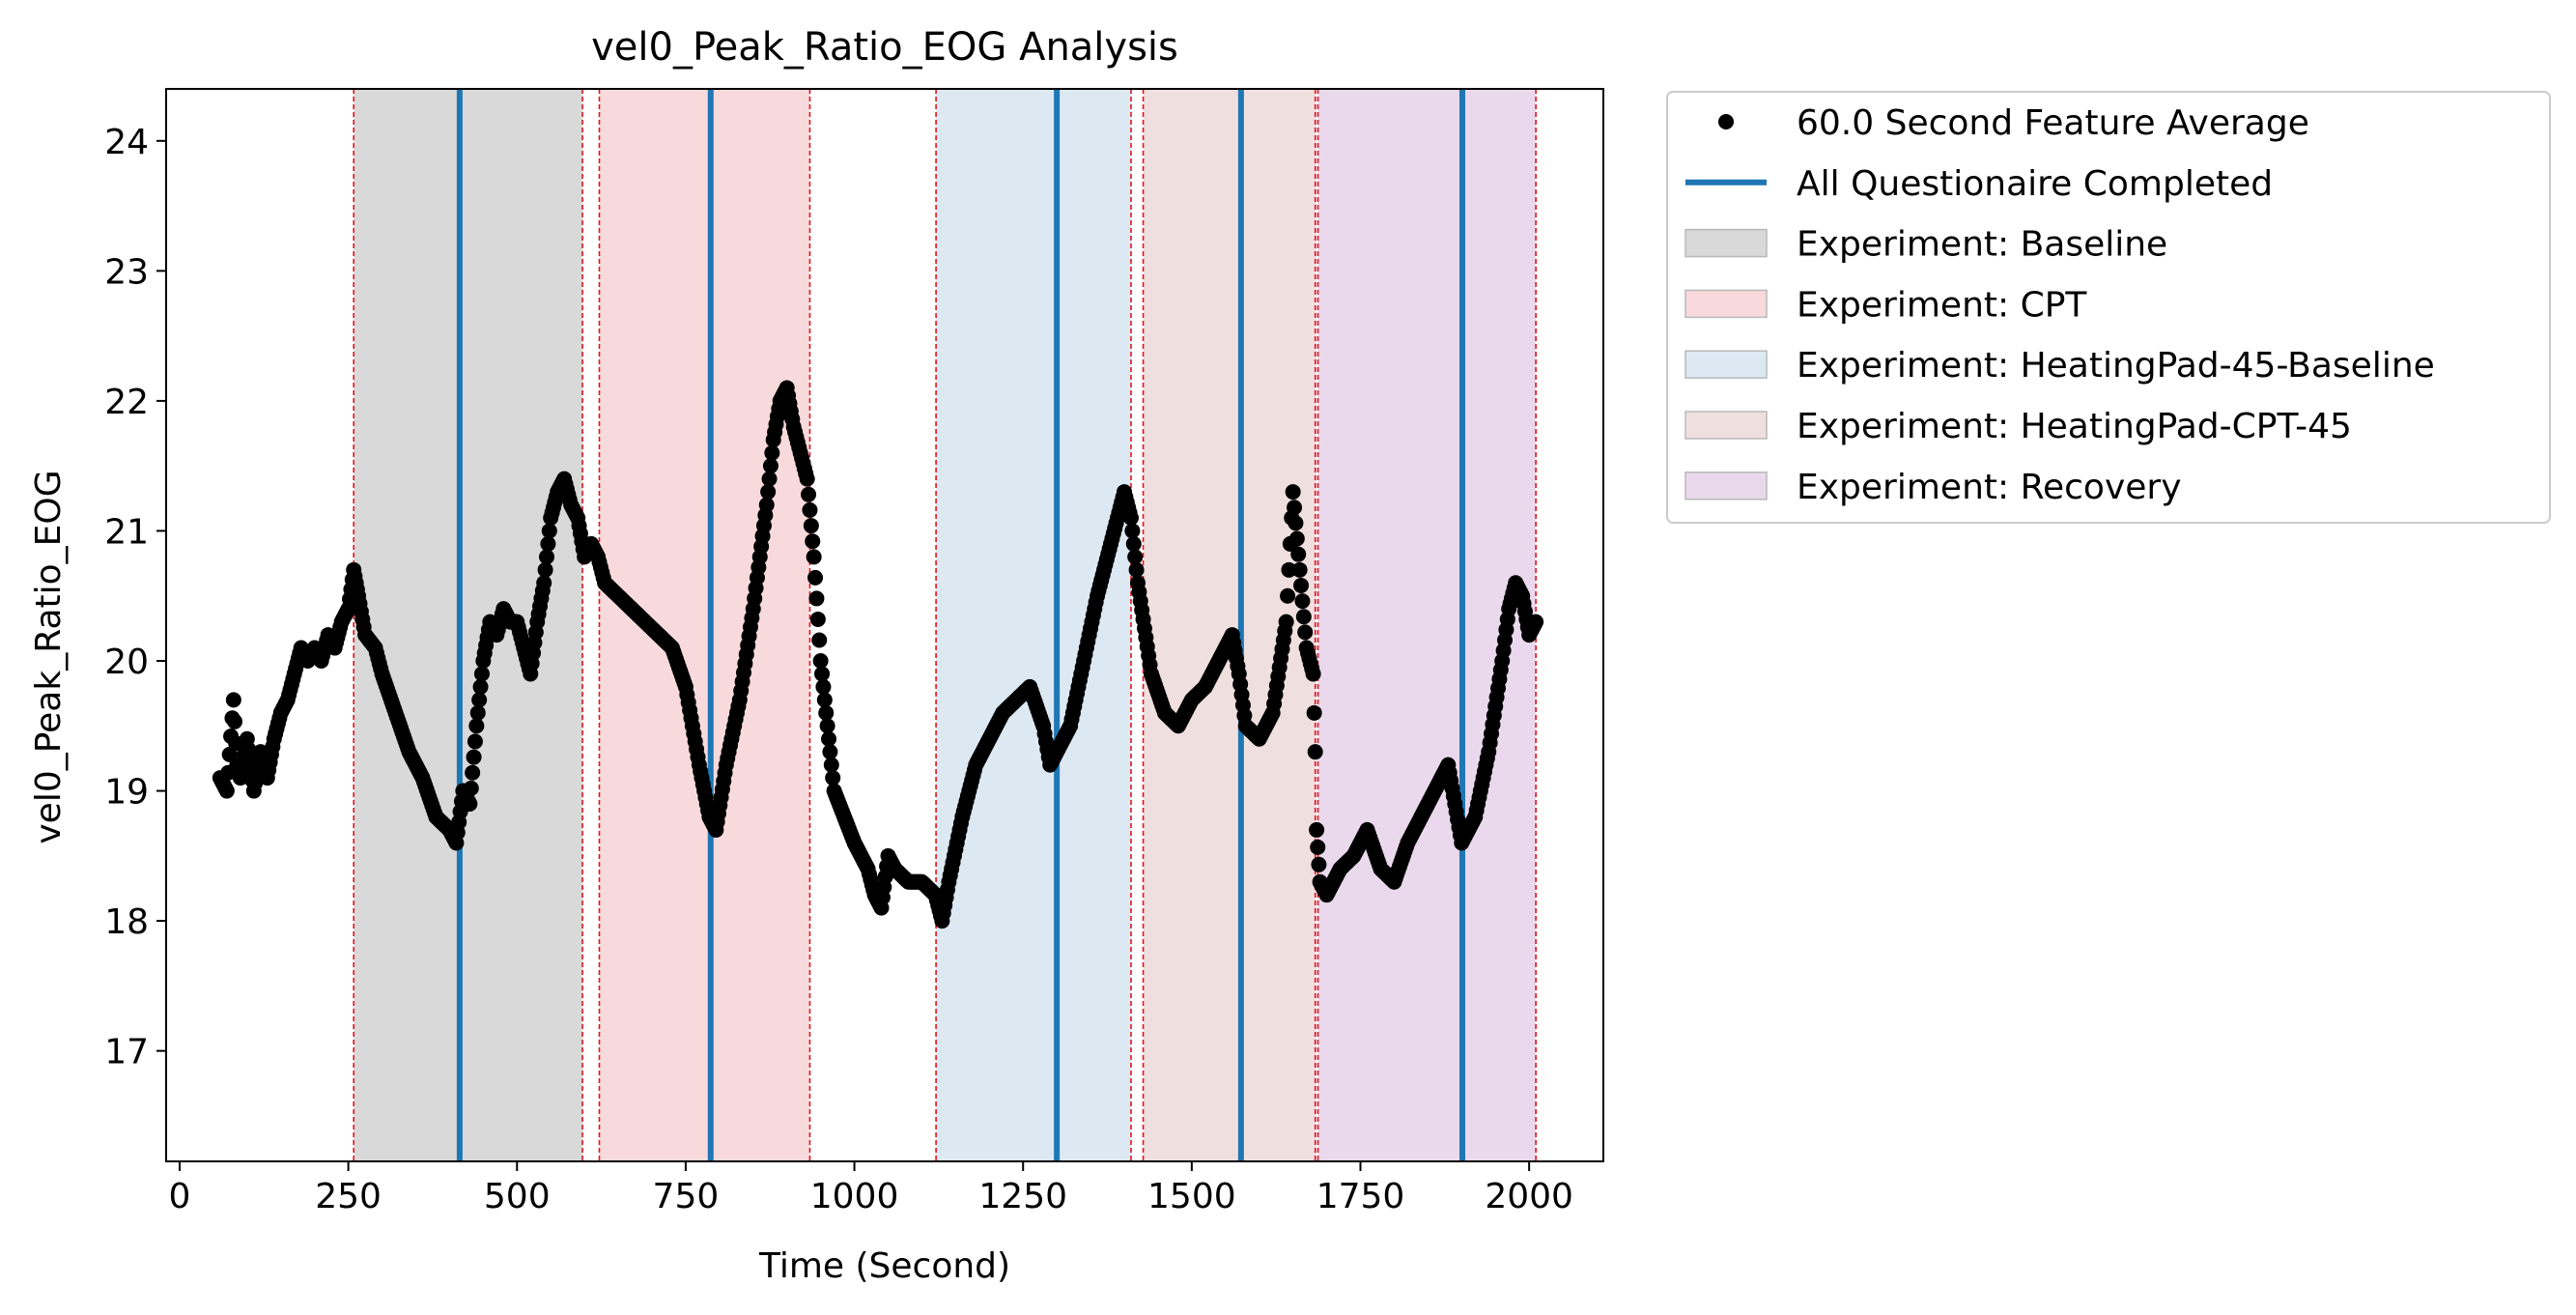  What do you see at coordinates (884, 1266) in the screenshot?
I see `x-axis-label: Time (Second)` at bounding box center [884, 1266].